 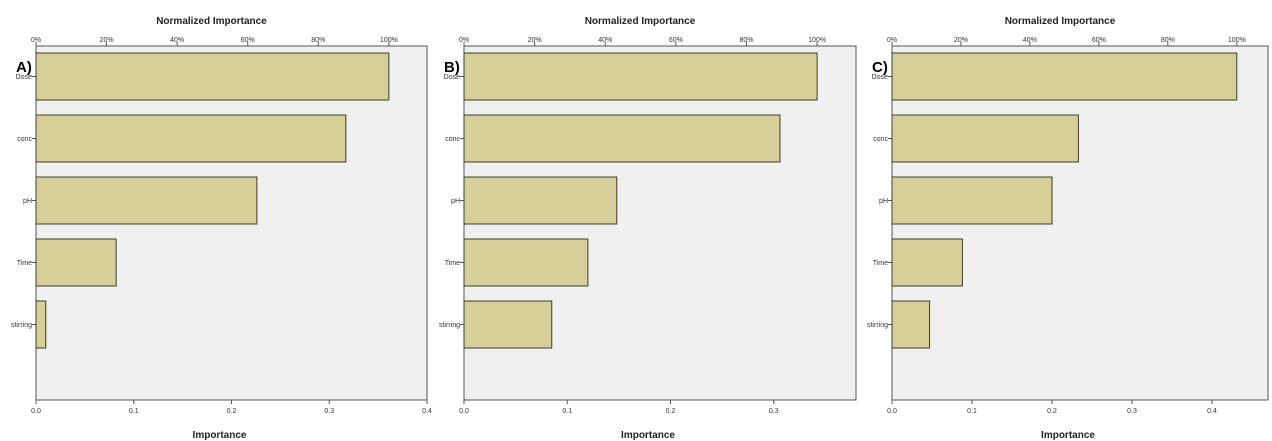 What do you see at coordinates (24, 67) in the screenshot?
I see `panel-label: A)` at bounding box center [24, 67].